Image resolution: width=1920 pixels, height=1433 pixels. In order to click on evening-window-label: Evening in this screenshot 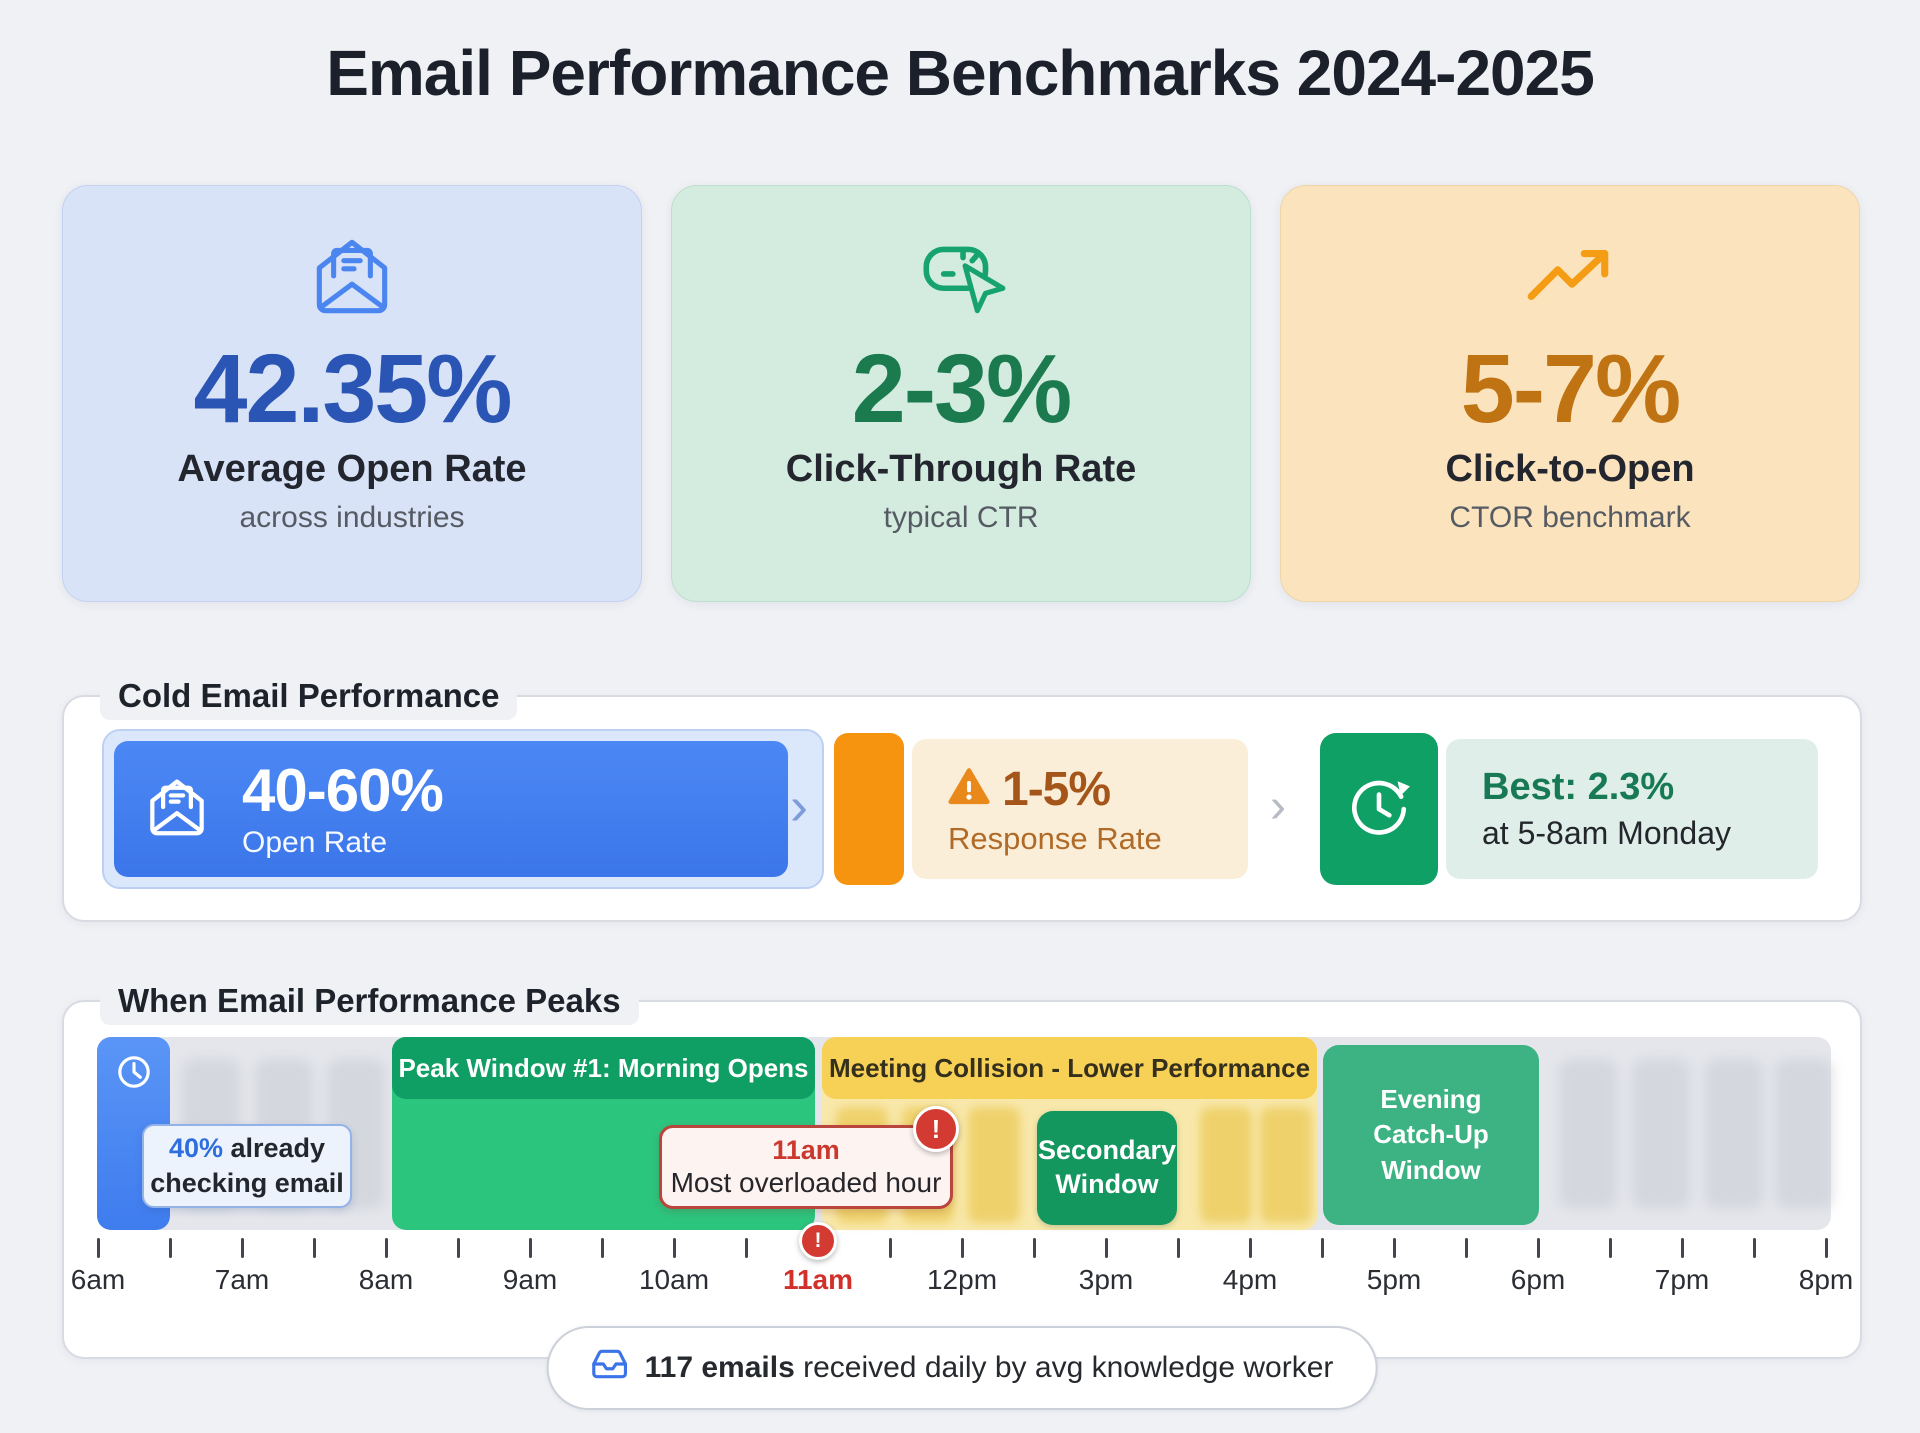, I will do `click(1431, 1099)`.